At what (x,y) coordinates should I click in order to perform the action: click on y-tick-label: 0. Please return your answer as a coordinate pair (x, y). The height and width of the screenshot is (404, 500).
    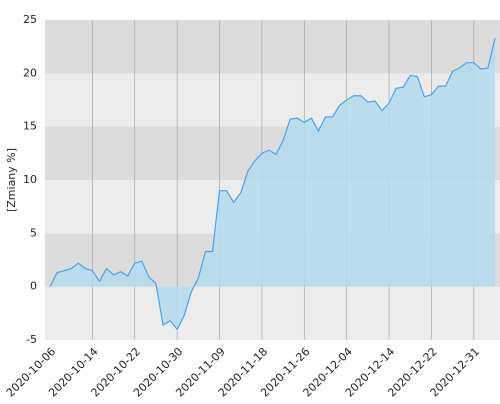
    Looking at the image, I should click on (33, 286).